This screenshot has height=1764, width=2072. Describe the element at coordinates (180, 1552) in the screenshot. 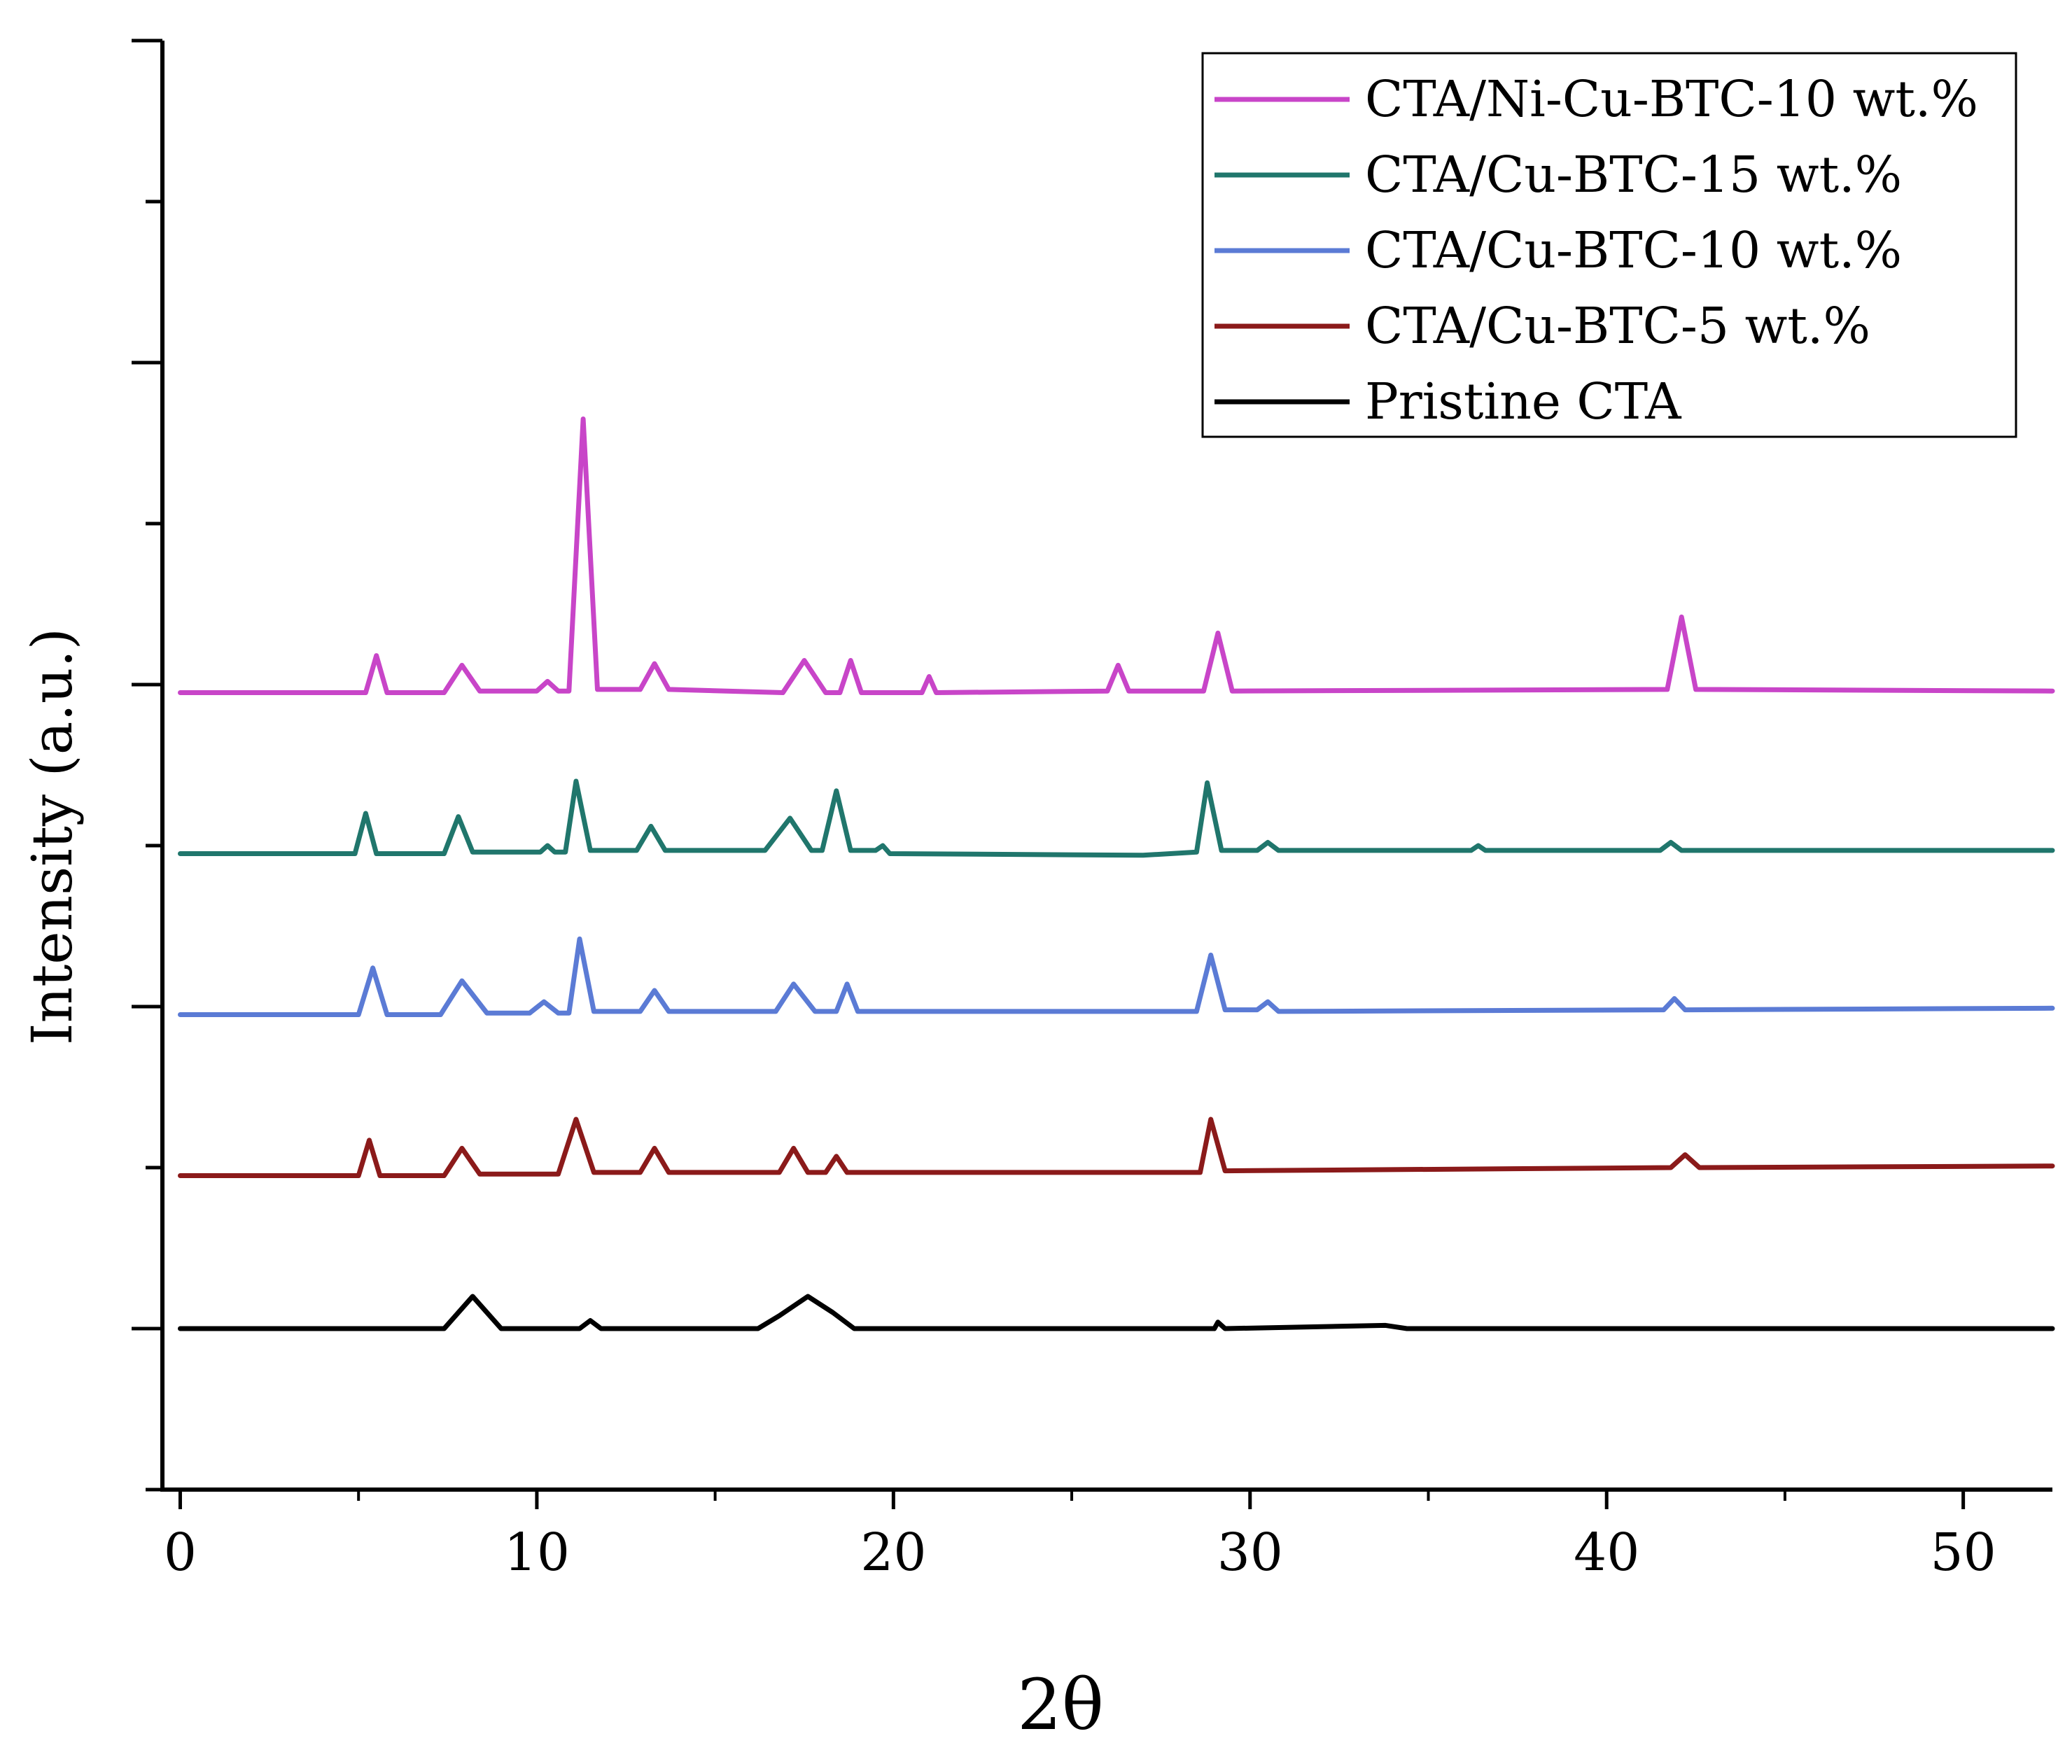

I see `x-tick-label: 0` at that location.